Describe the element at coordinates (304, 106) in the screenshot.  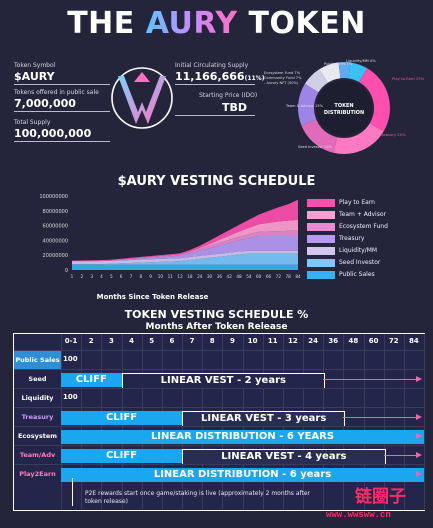
I see `donut-label: Team & Advisor 15%` at that location.